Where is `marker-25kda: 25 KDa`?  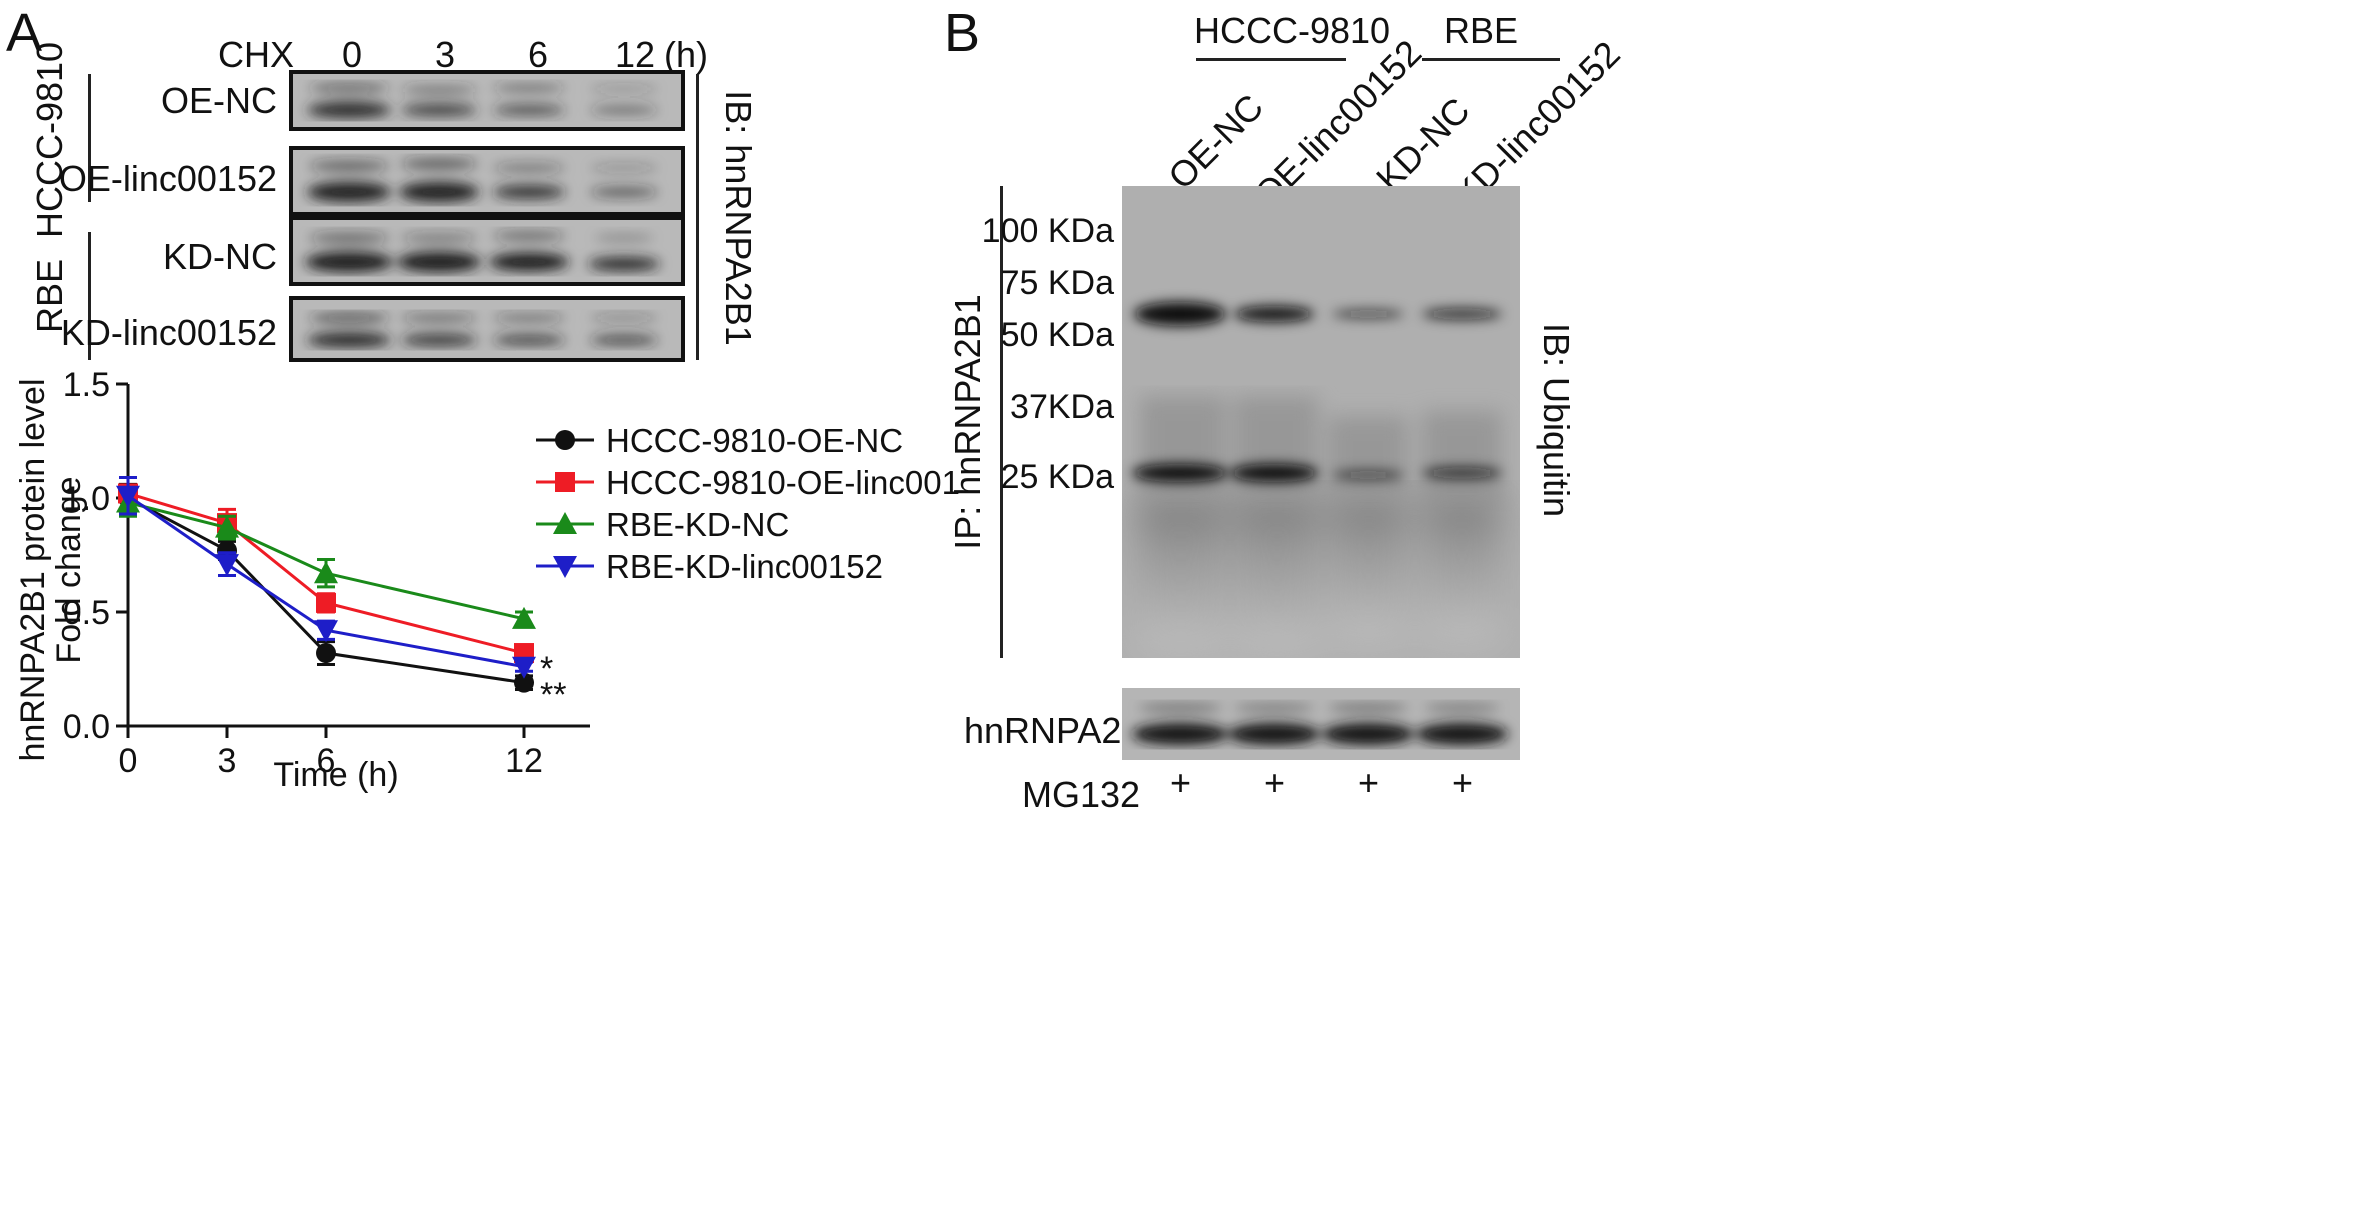
marker-25kda: 25 KDa is located at coordinates (1057, 477).